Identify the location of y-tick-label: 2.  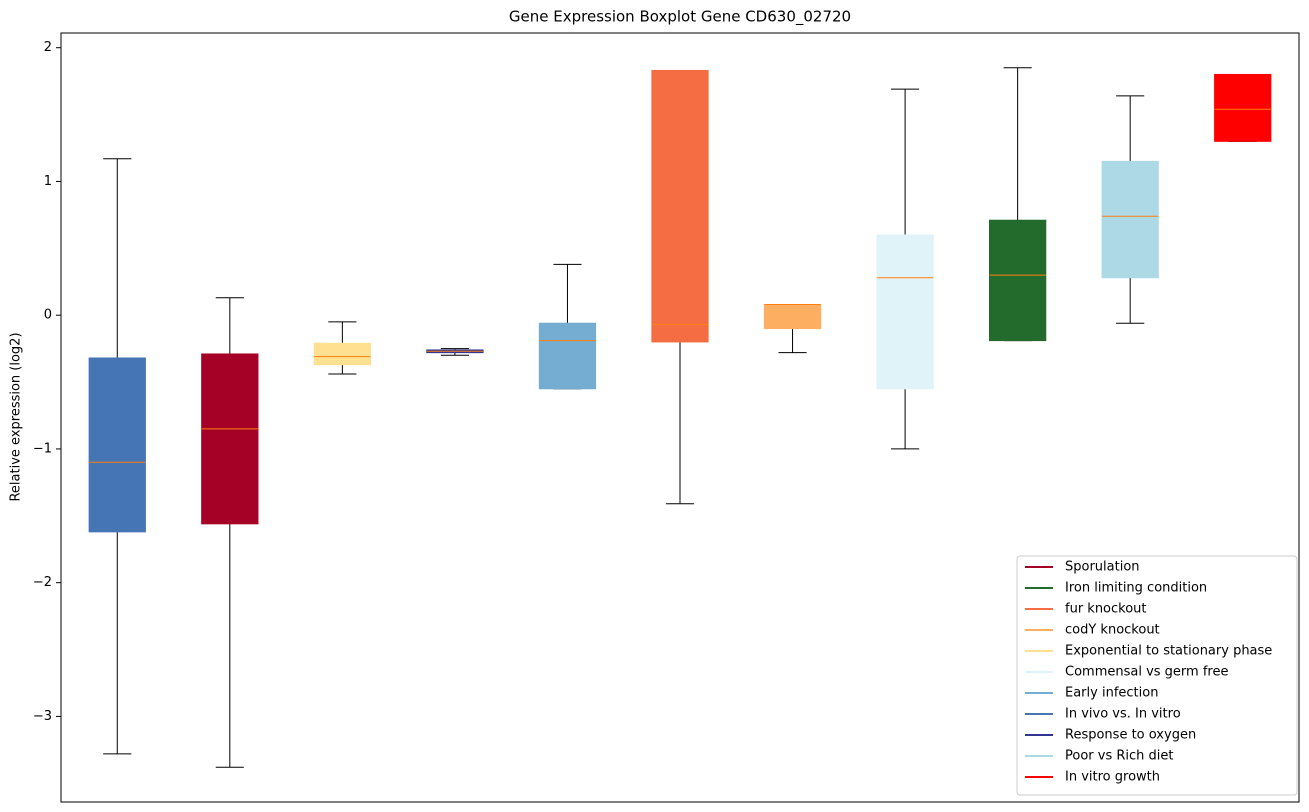
(48, 47).